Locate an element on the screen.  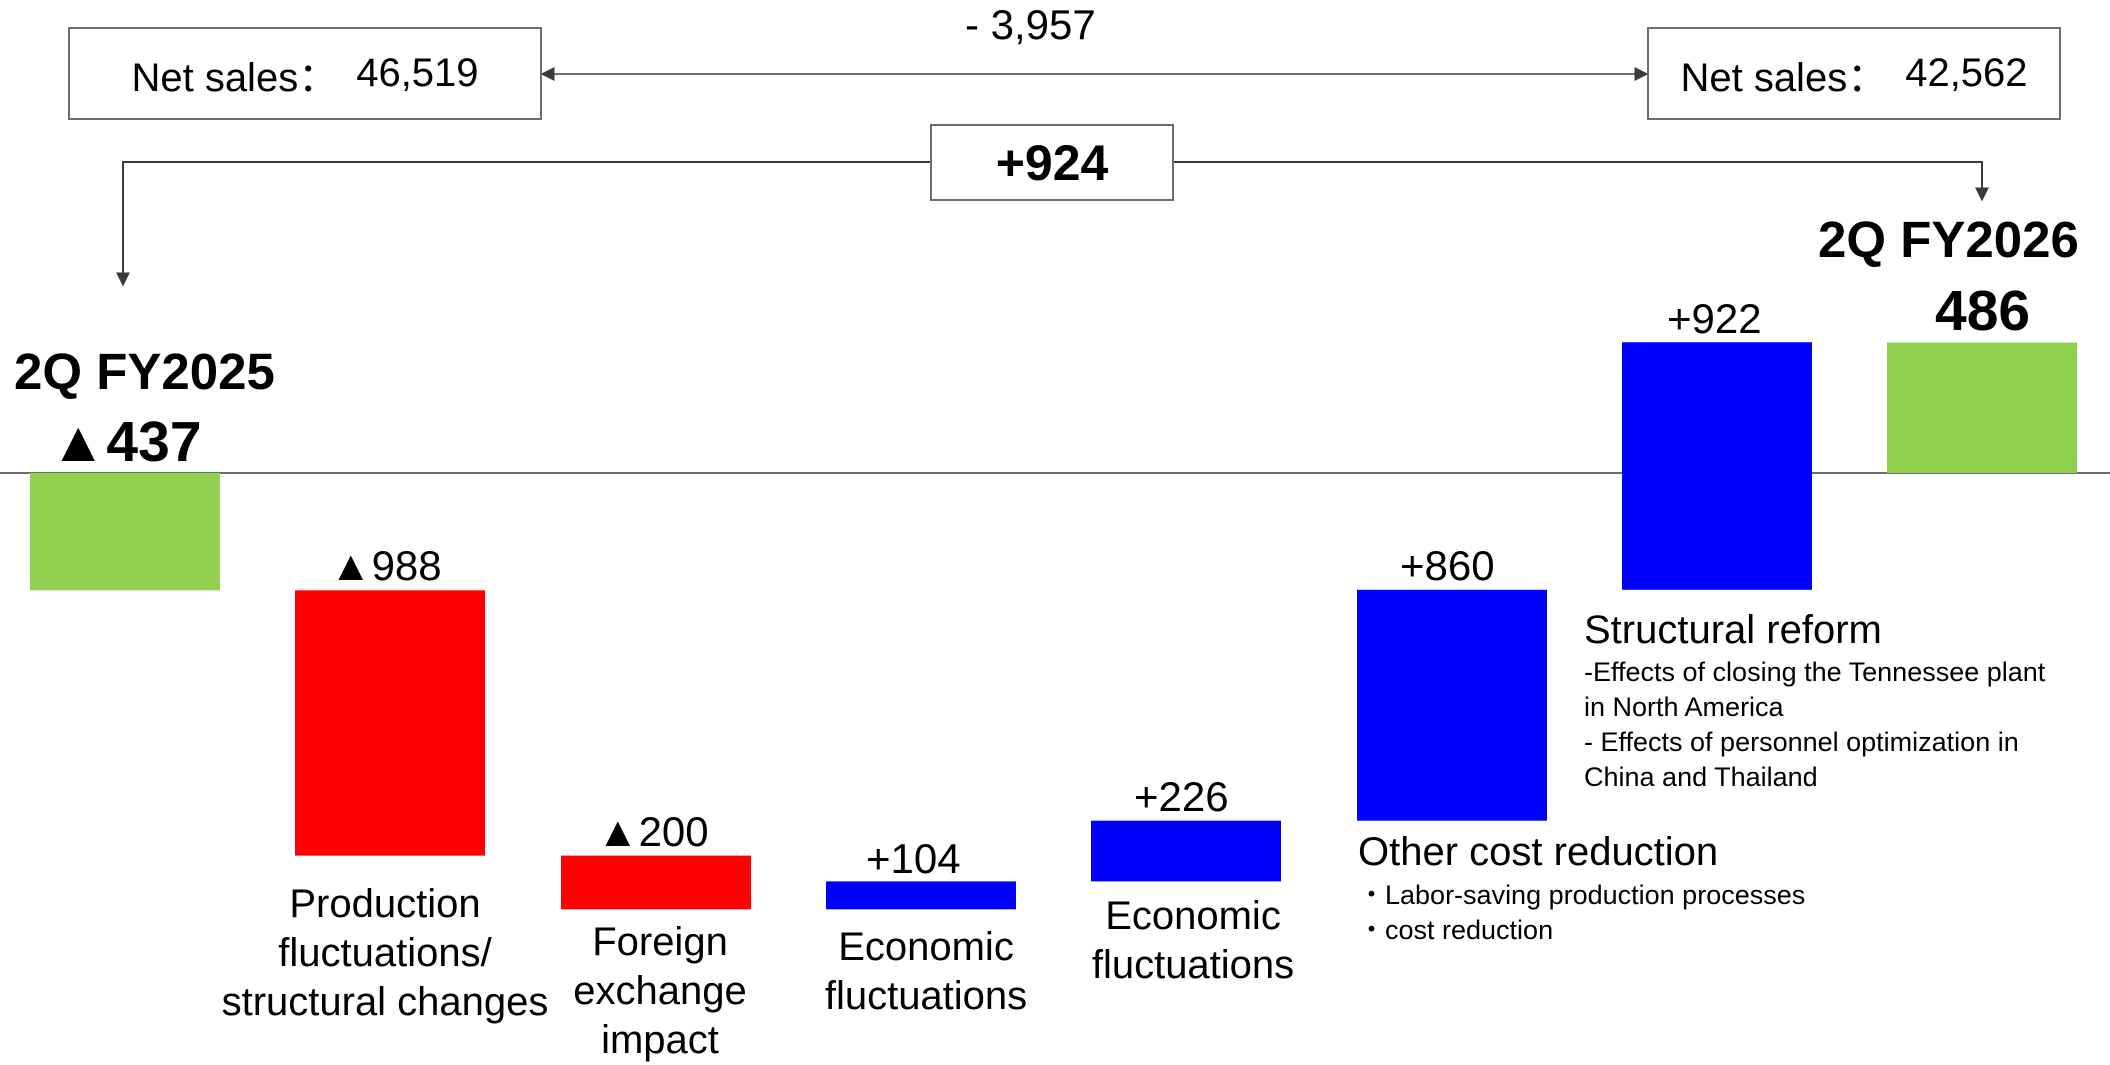
data-label-structural: +922 is located at coordinates (1714, 318).